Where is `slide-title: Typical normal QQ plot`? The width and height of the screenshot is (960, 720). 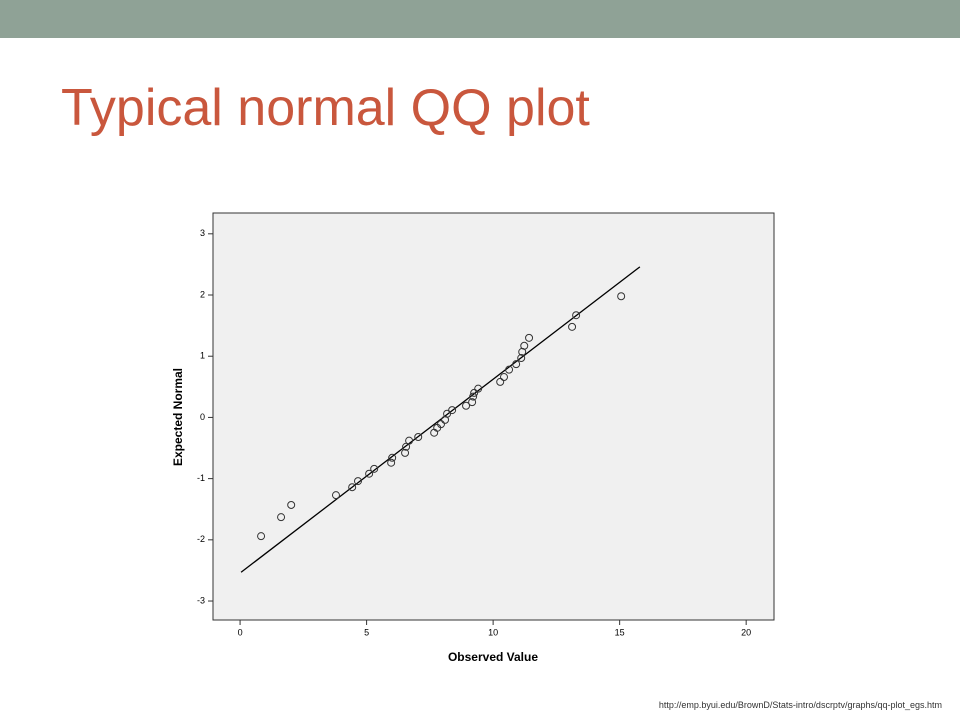 slide-title: Typical normal QQ plot is located at coordinates (325, 108).